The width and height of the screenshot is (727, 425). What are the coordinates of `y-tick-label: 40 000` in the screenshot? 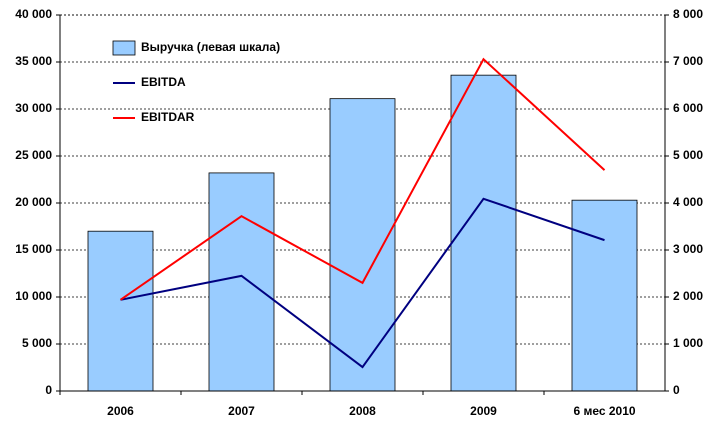 It's located at (33, 14).